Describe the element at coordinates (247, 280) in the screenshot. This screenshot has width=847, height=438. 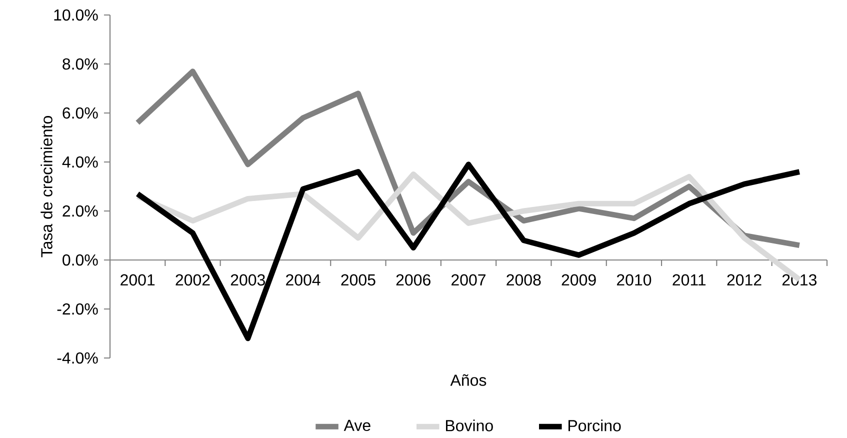
I see `x-tick-label: 2003` at that location.